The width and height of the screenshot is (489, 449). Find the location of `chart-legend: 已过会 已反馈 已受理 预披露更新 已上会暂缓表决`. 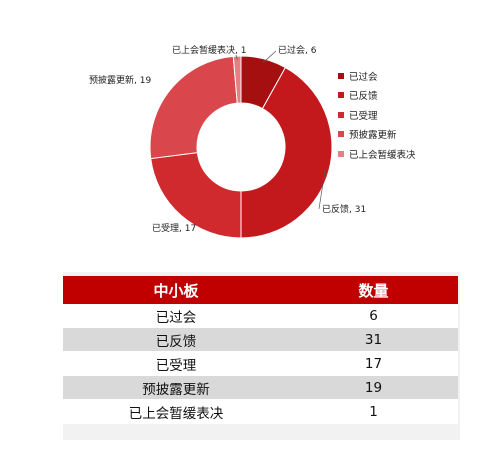

chart-legend: 已过会 已反馈 已受理 预披露更新 已上会暂缓表决 is located at coordinates (377, 115).